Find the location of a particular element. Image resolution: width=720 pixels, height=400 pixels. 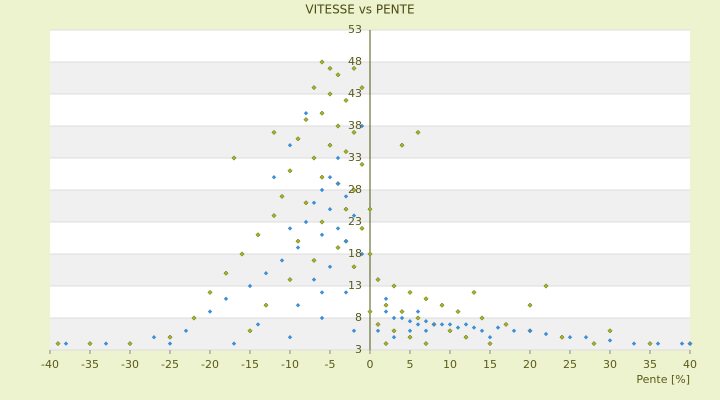

y-tick-label: 13 is located at coordinates (355, 285).